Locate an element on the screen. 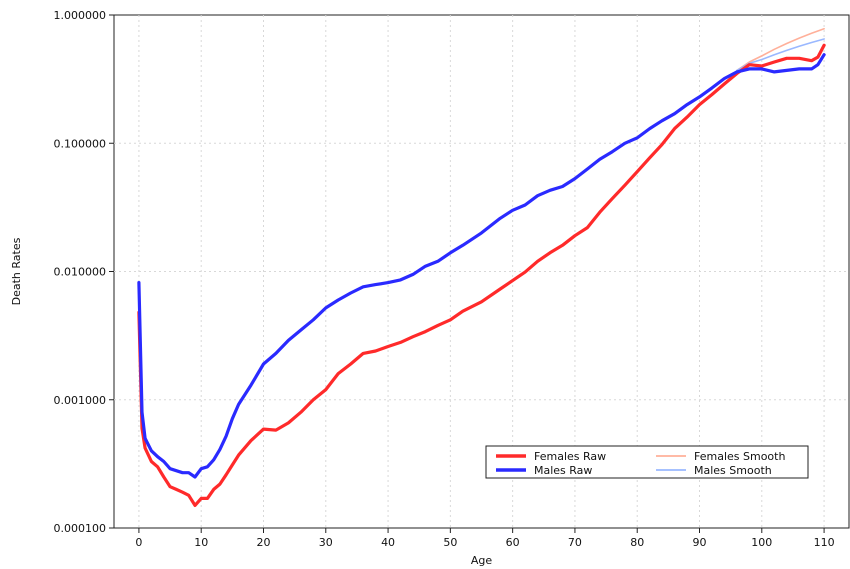 The image size is (850, 569). y-tick-label: 0.010000 is located at coordinates (80, 272).